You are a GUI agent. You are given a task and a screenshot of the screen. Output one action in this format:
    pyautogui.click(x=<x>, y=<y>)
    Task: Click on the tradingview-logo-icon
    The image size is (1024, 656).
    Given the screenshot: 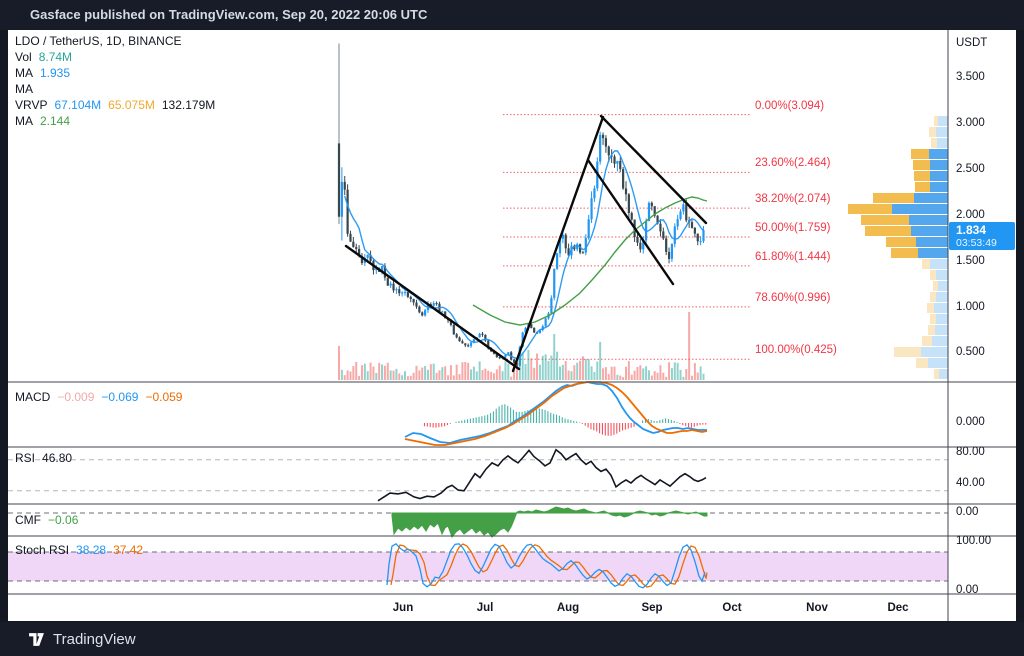 What is the action you would take?
    pyautogui.click(x=36, y=639)
    